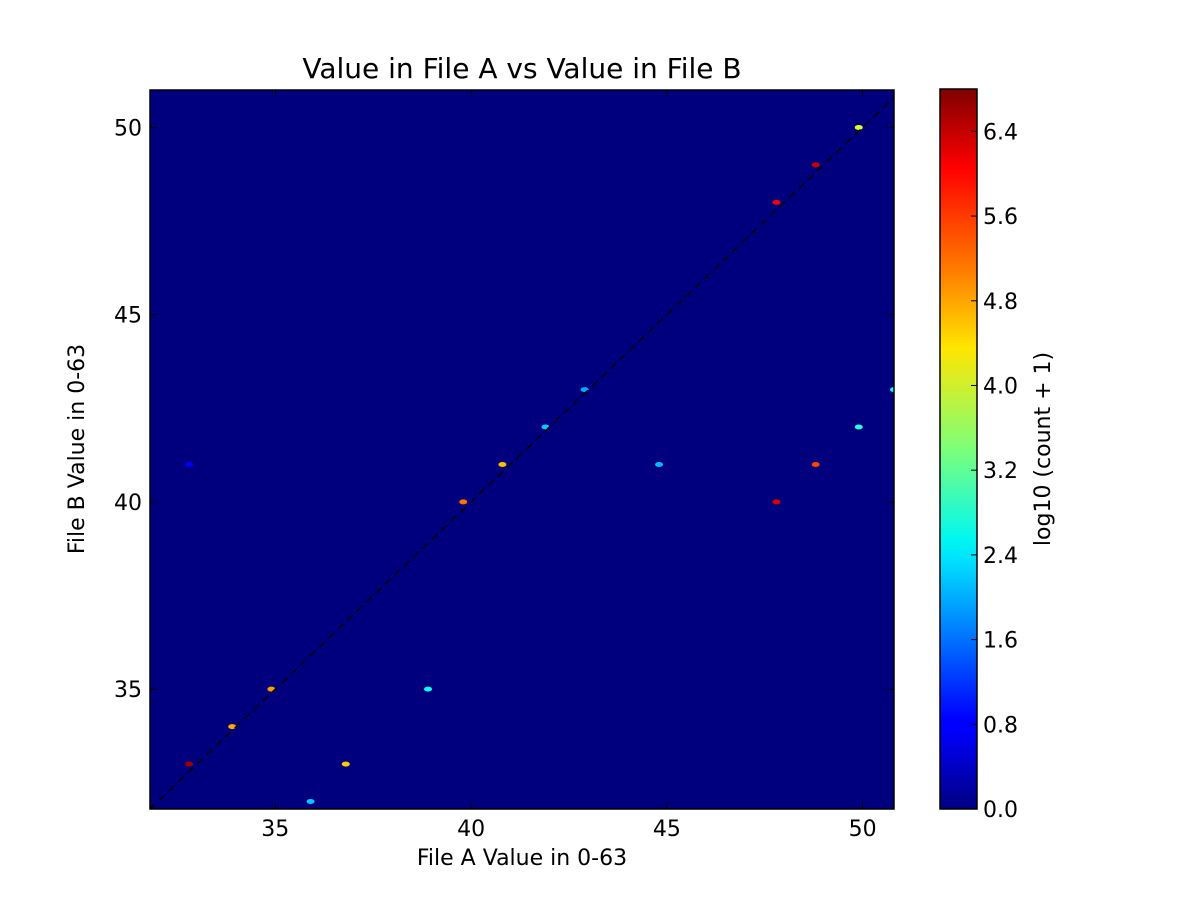  I want to click on y-axis-label: File B Value in 0-63, so click(77, 449).